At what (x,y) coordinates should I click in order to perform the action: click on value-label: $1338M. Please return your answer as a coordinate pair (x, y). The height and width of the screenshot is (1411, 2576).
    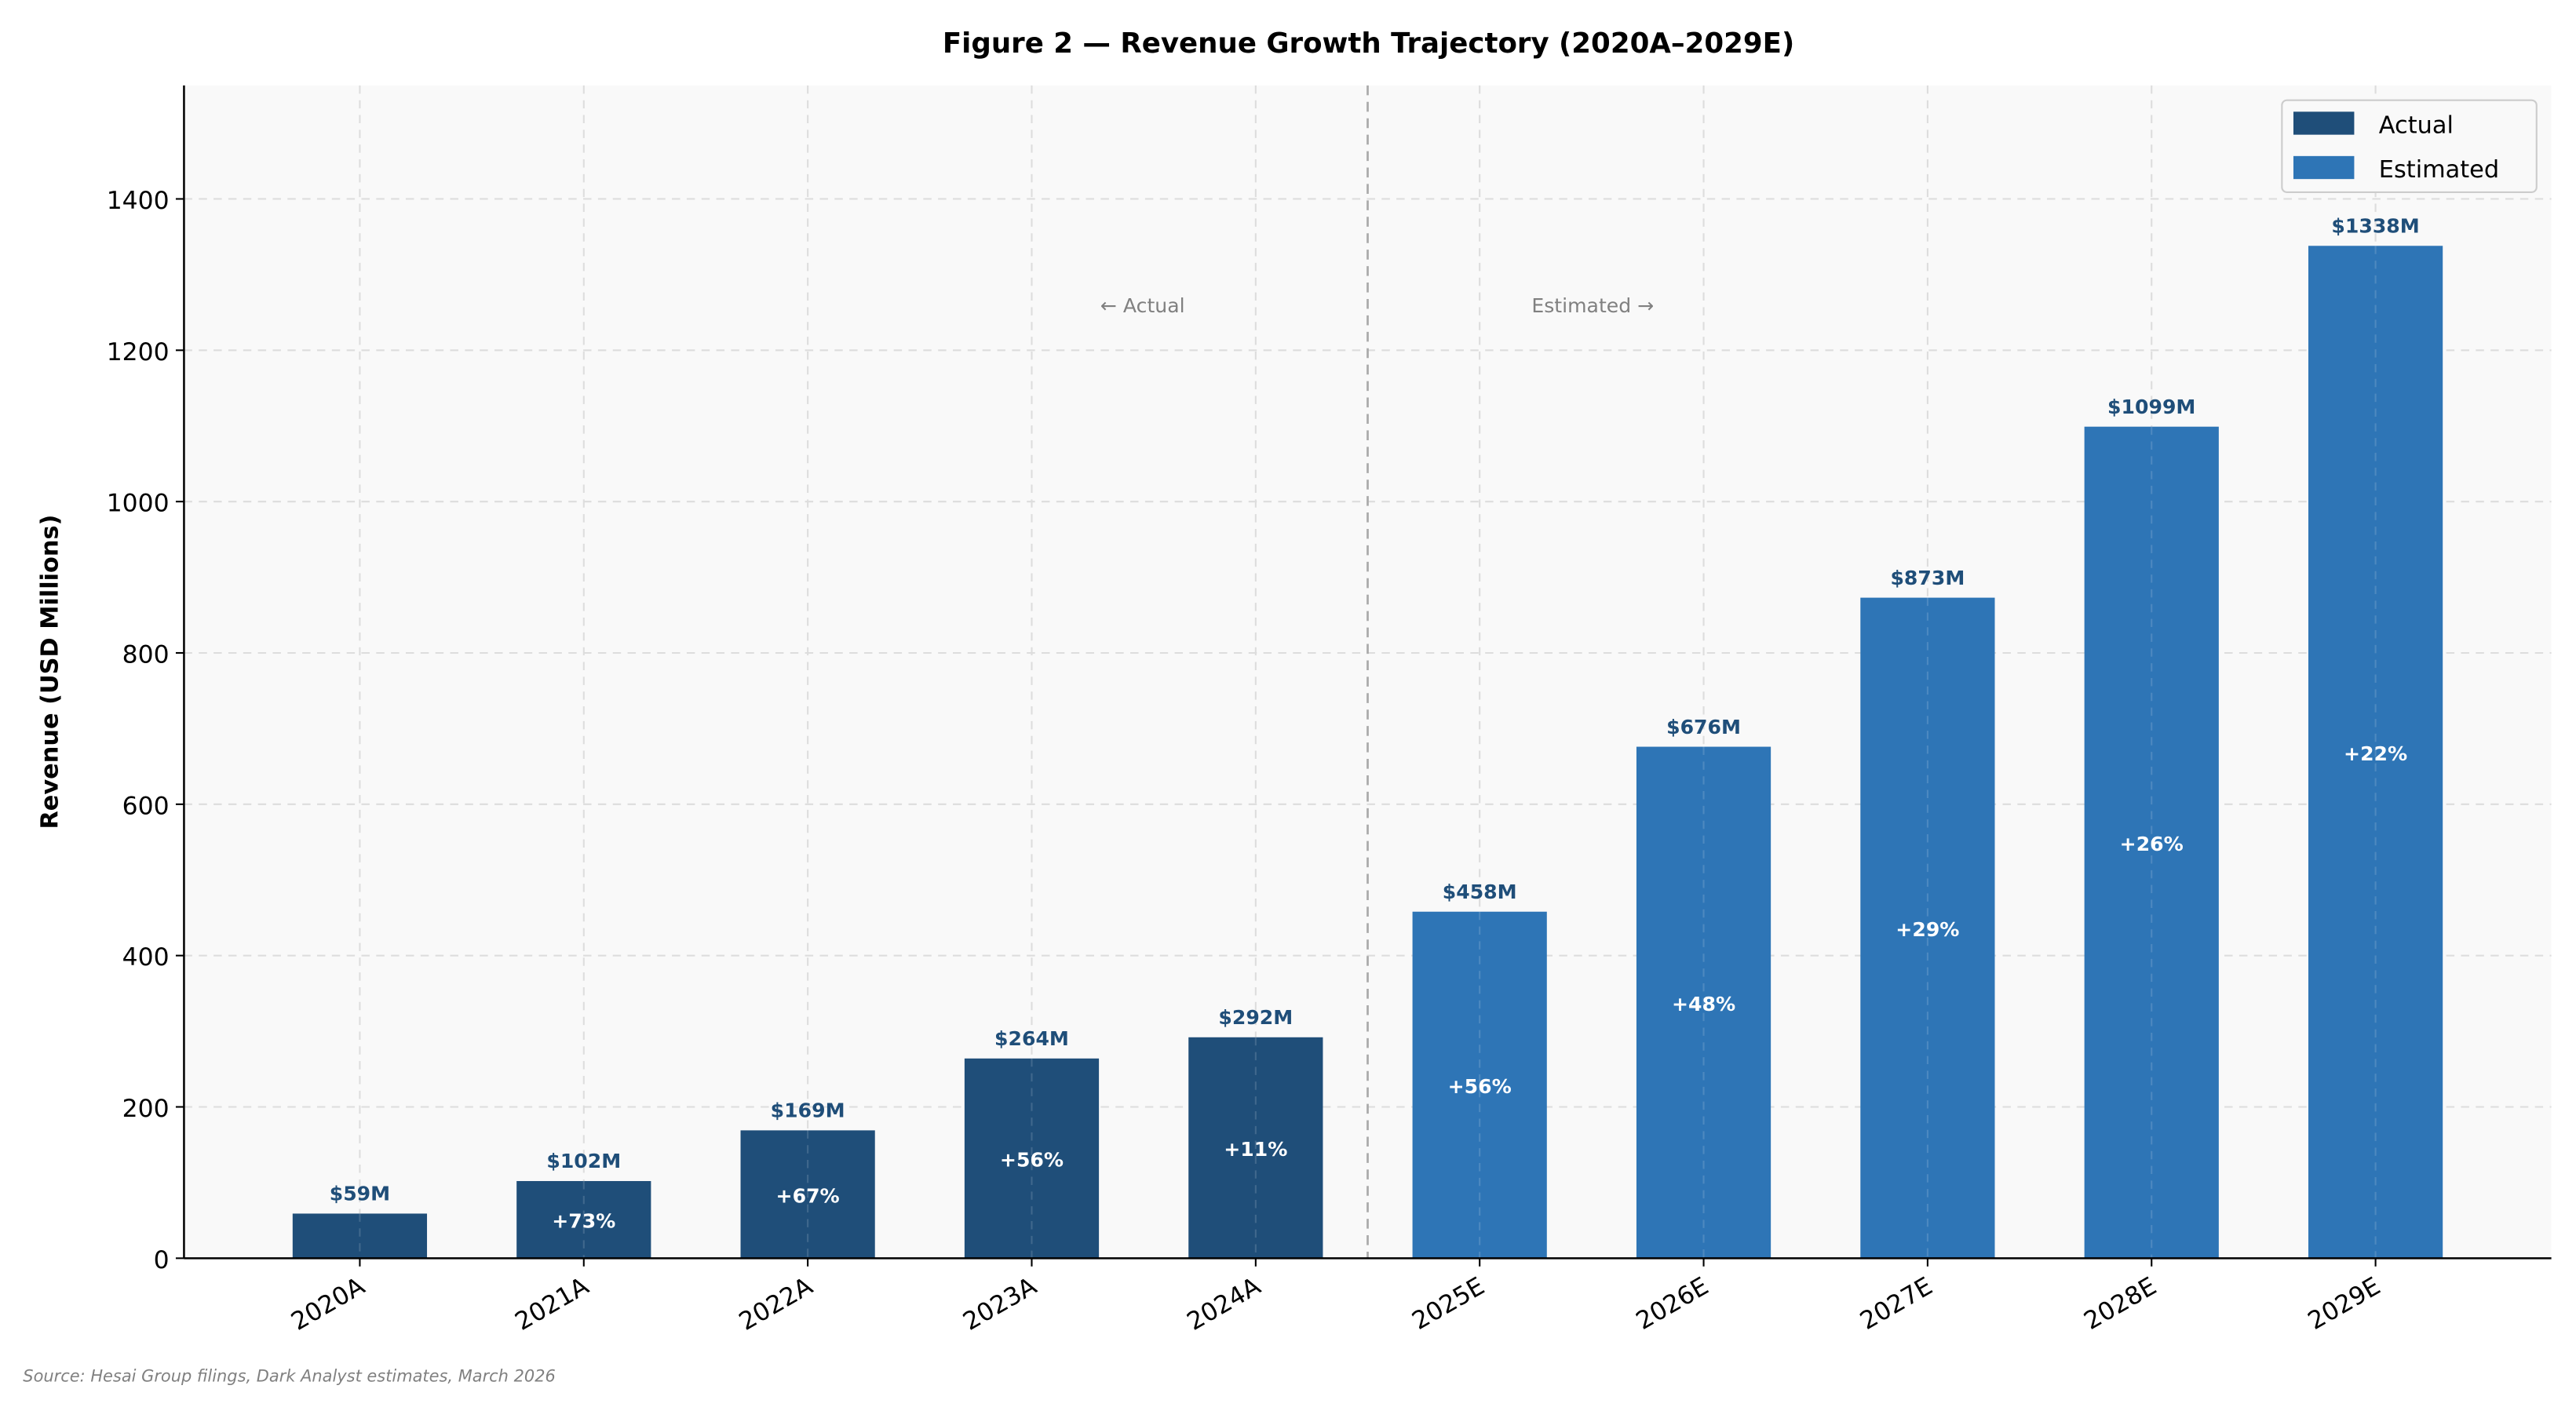
    Looking at the image, I should click on (2375, 226).